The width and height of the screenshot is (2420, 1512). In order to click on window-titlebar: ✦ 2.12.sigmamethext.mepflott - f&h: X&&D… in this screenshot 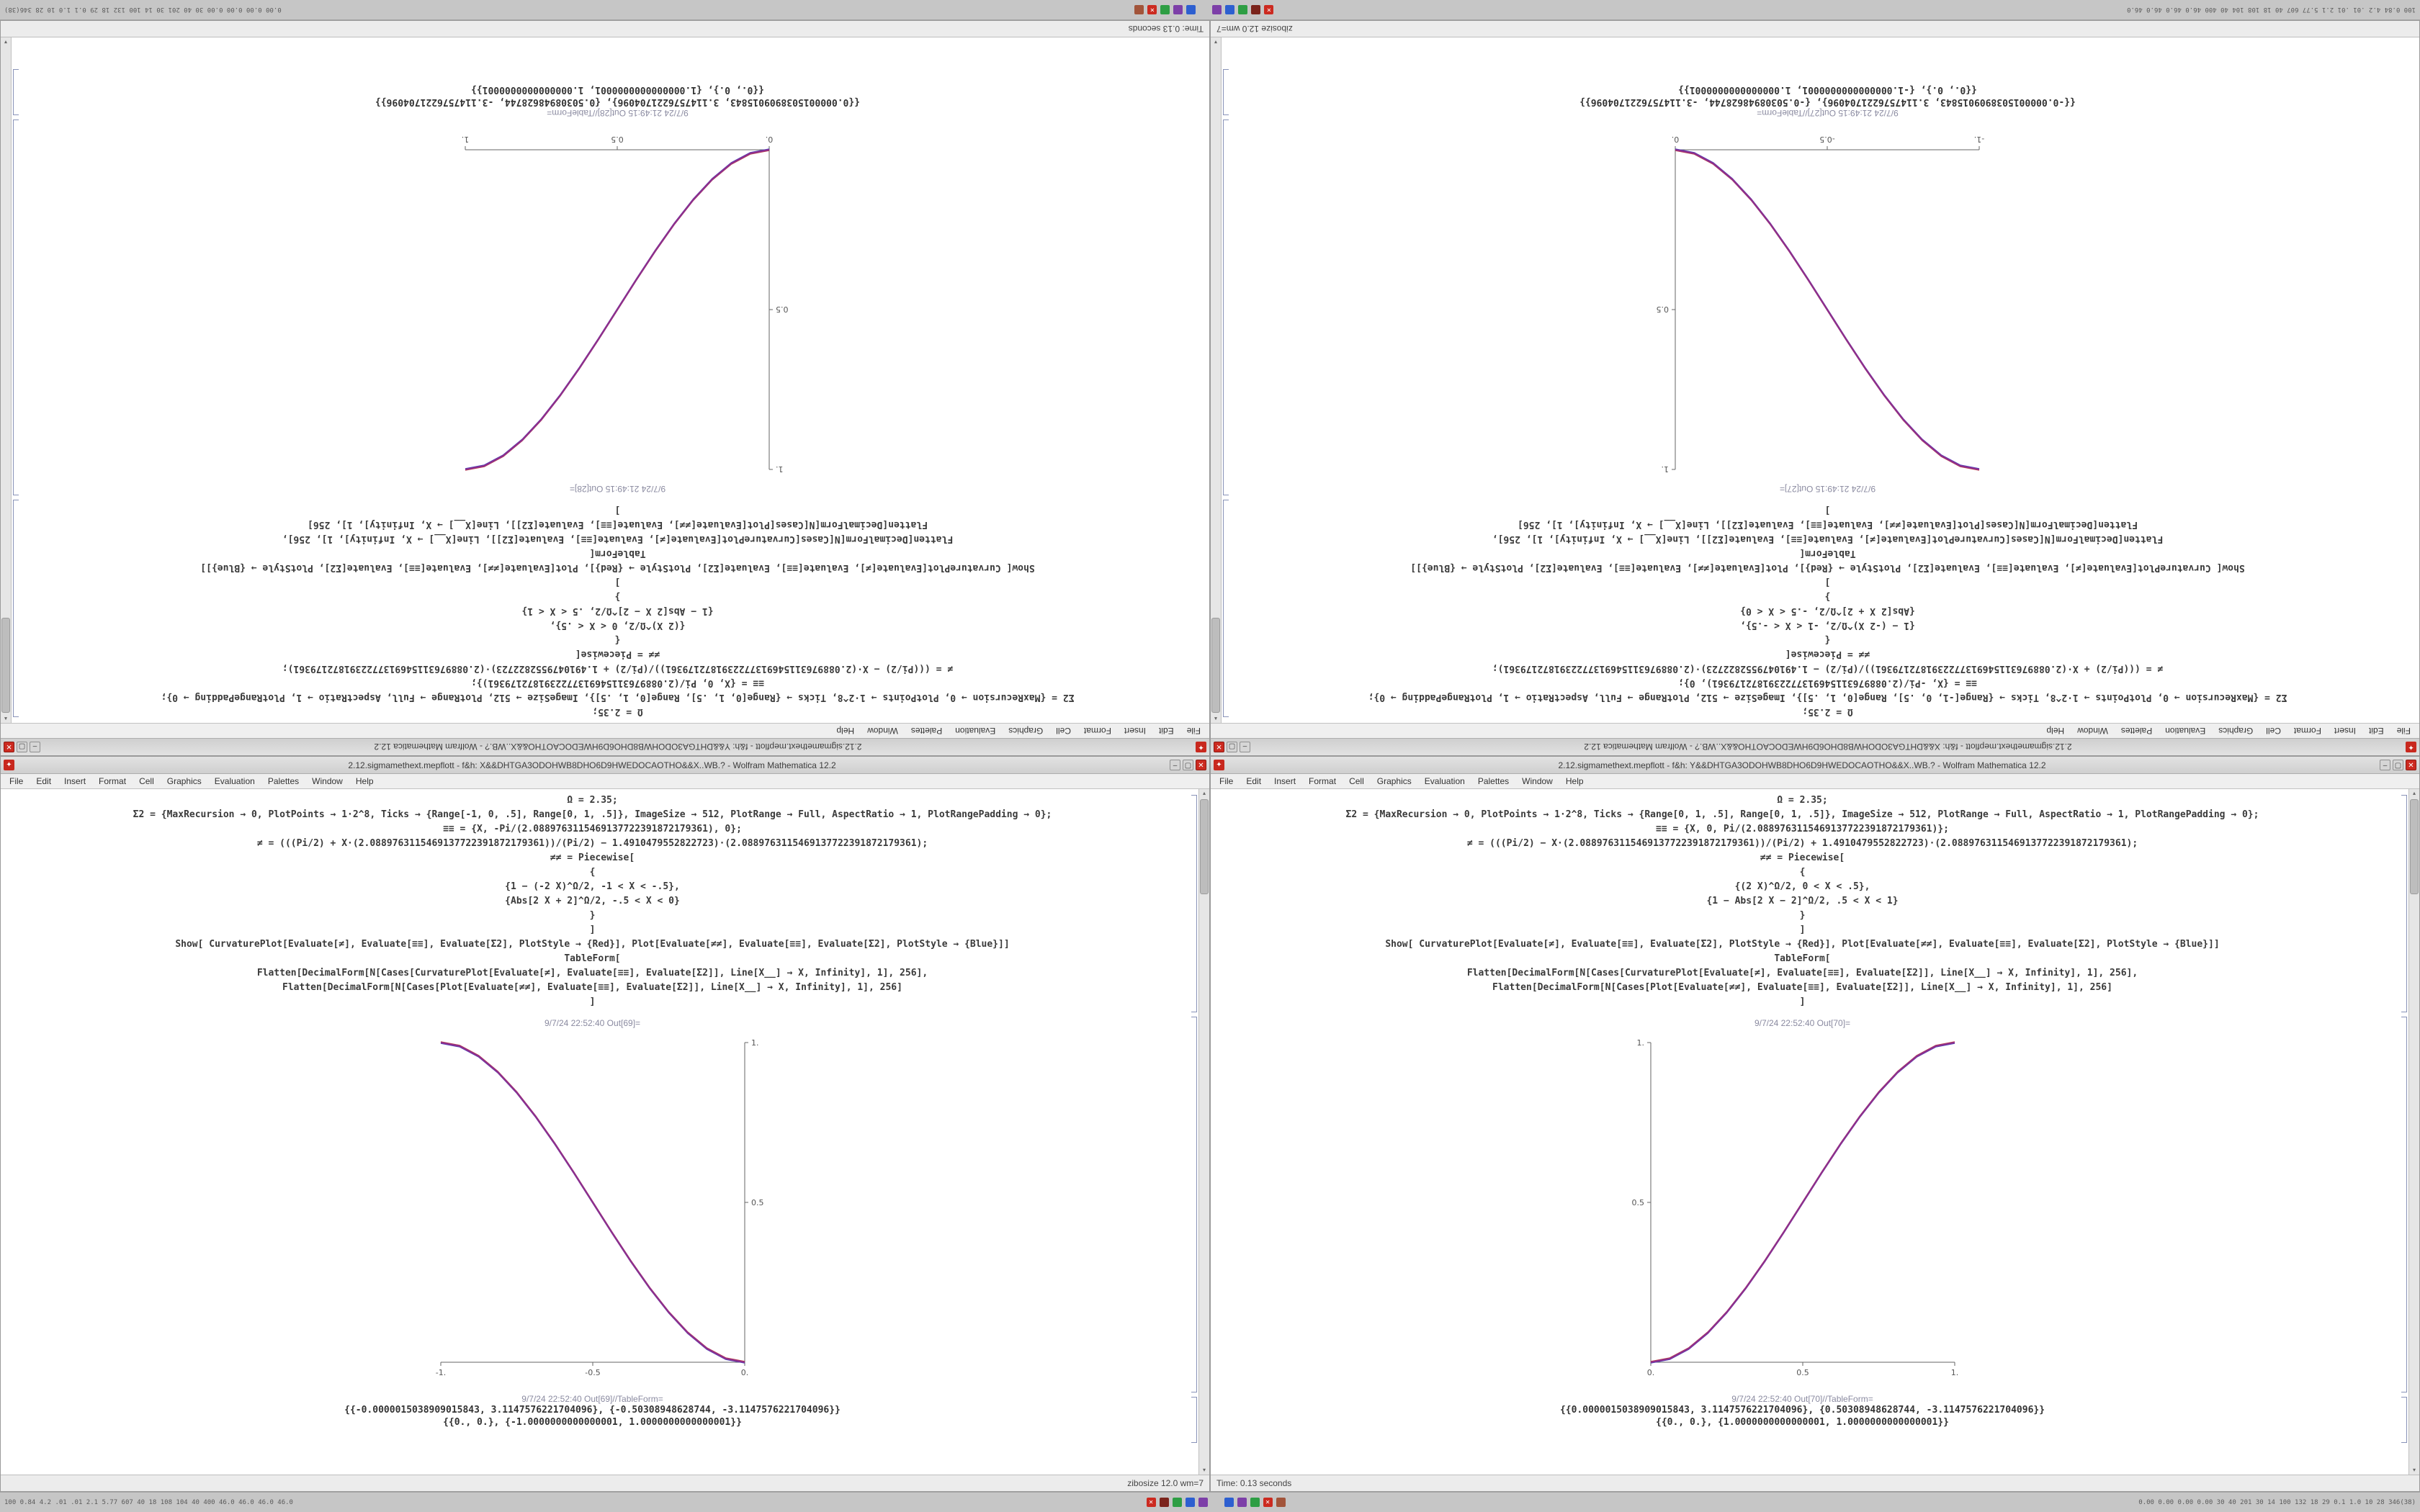, I will do `click(1815, 746)`.